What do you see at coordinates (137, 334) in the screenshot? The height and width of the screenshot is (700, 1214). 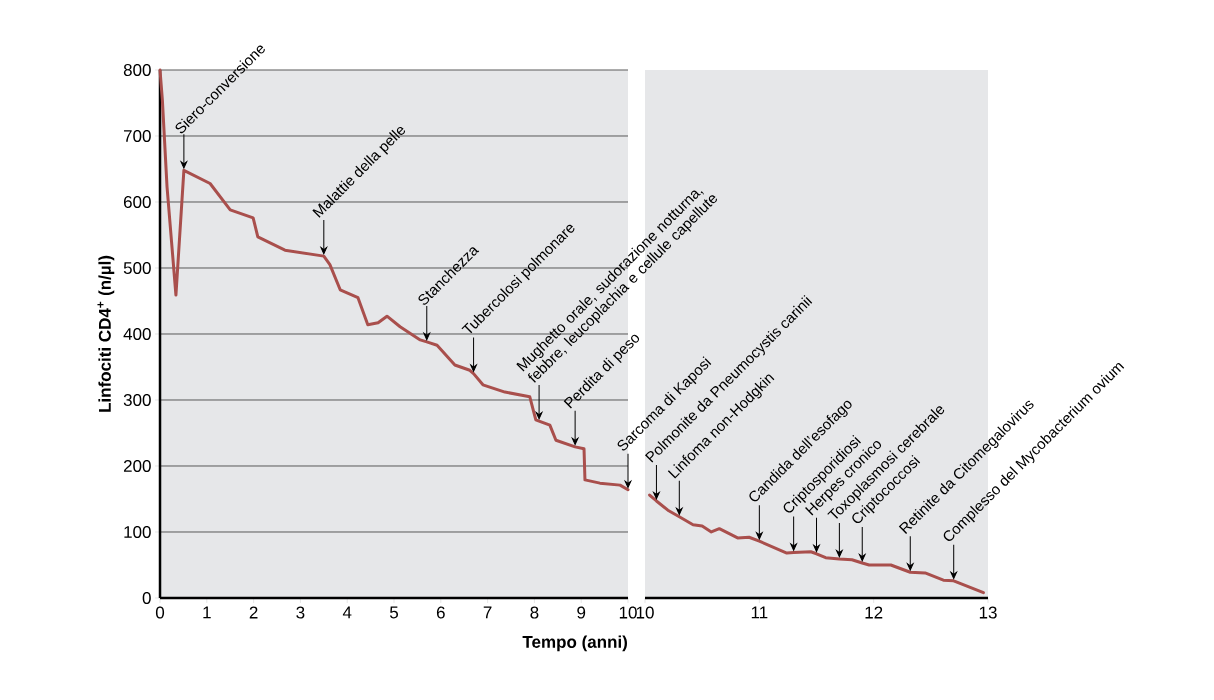 I see `y-tick-label: 400` at bounding box center [137, 334].